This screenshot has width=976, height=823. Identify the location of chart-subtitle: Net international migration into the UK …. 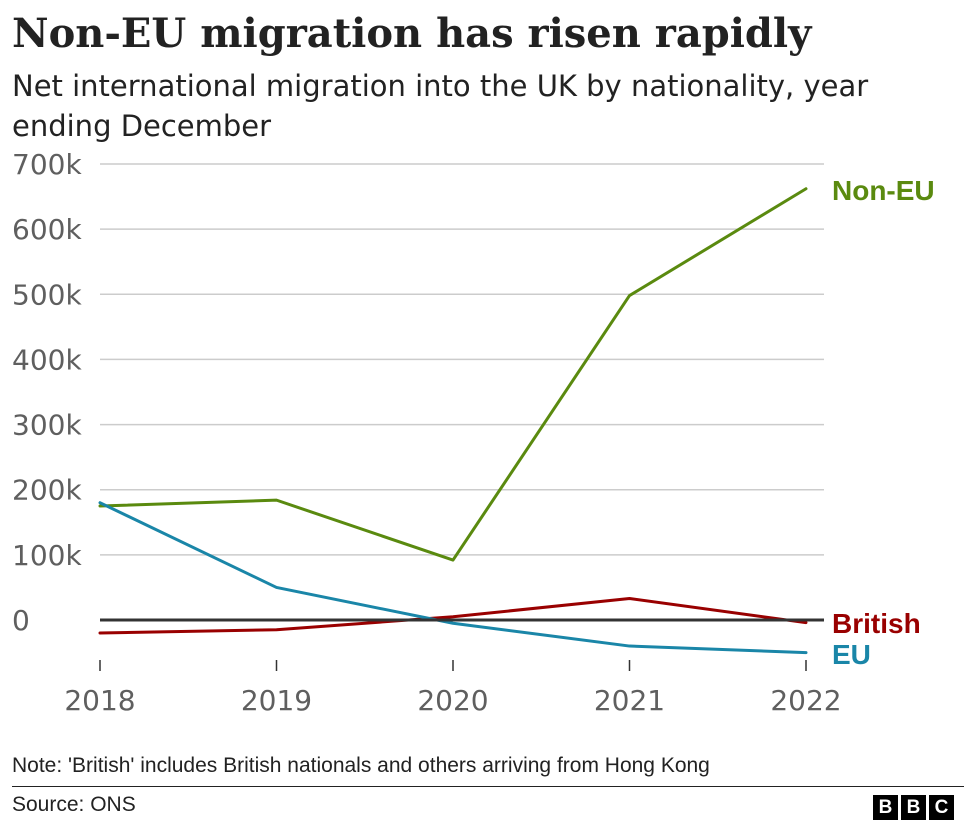
(440, 106).